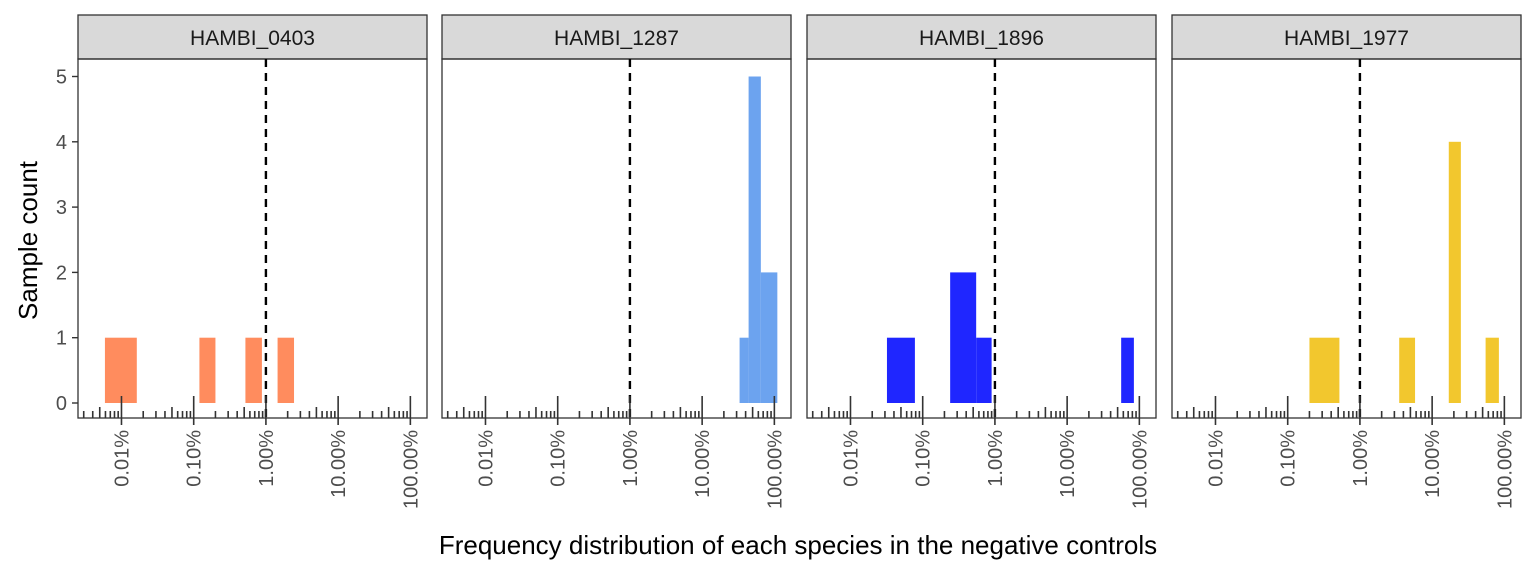 The height and width of the screenshot is (581, 1536). Describe the element at coordinates (28, 240) in the screenshot. I see `y-axis-title: Sample count` at that location.